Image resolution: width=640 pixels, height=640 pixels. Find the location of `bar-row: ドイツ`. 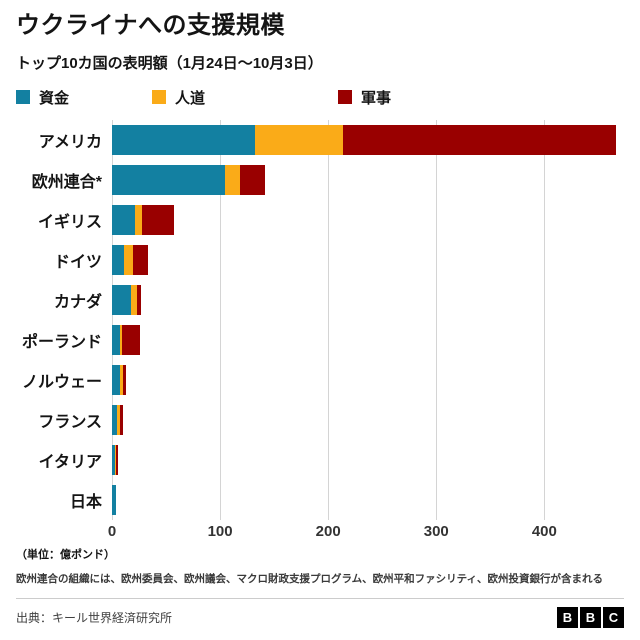

bar-row: ドイツ is located at coordinates (320, 260).